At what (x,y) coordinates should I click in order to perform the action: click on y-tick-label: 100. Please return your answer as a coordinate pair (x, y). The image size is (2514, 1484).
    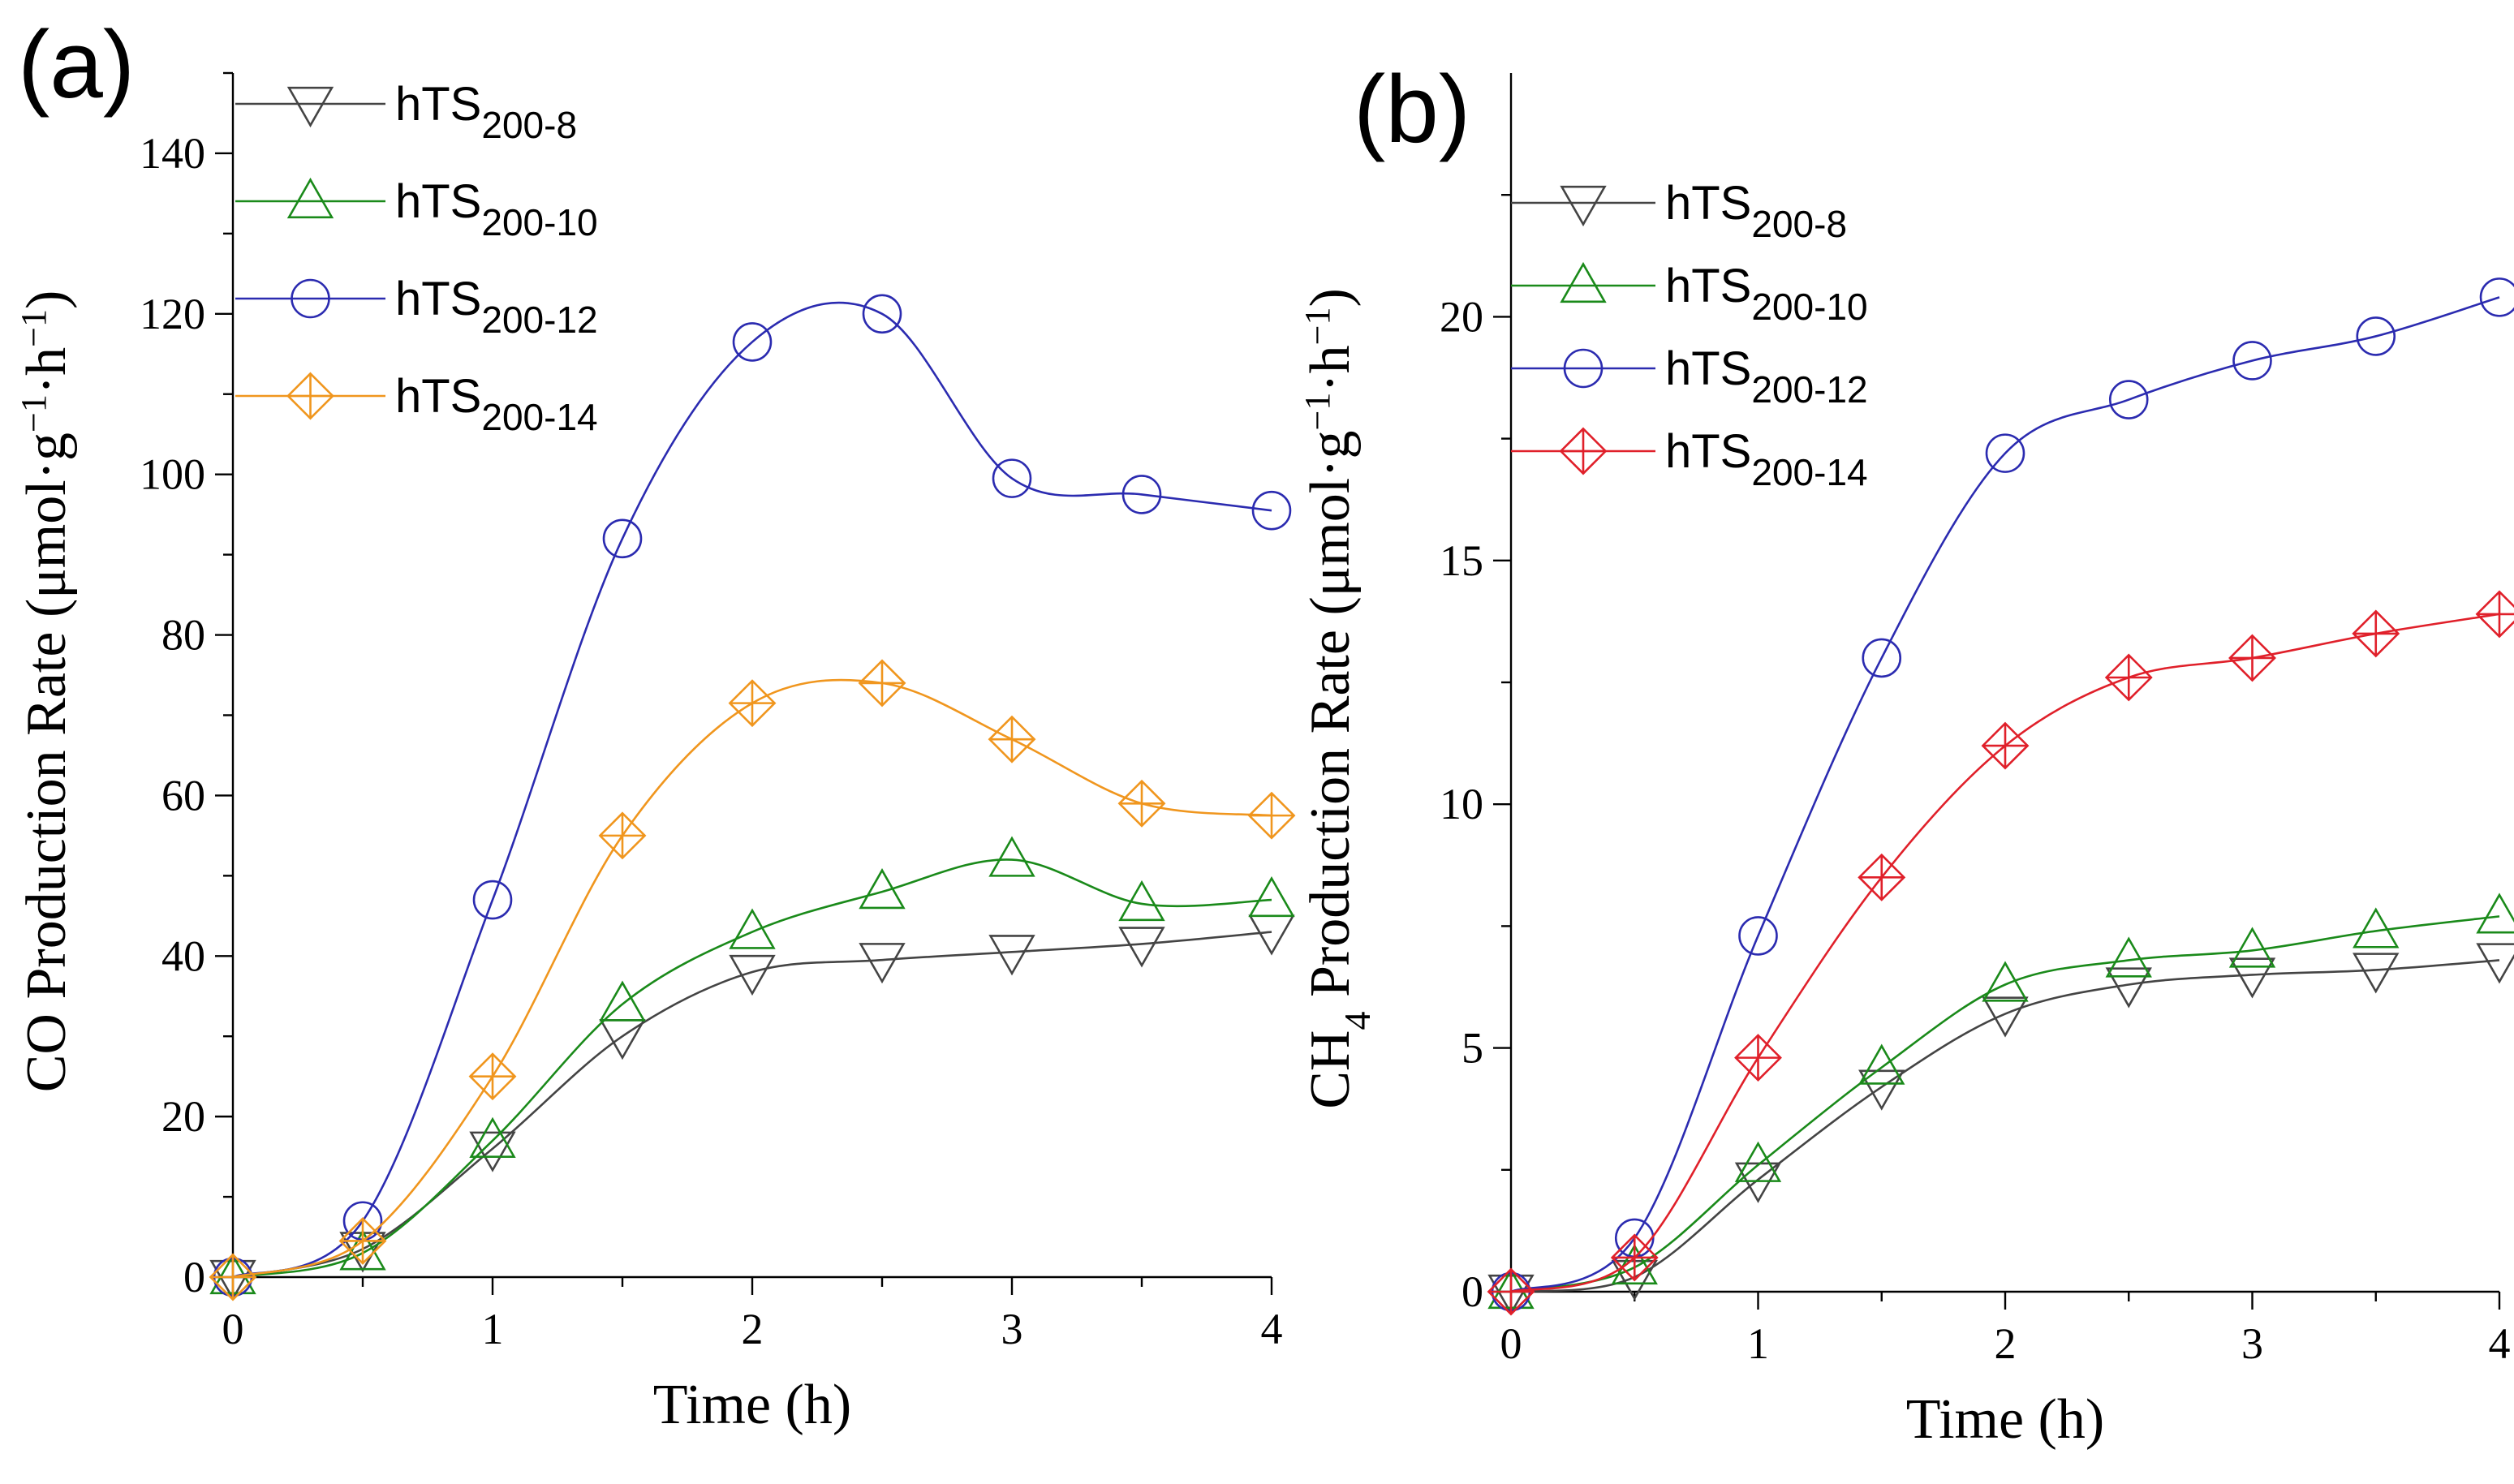
    Looking at the image, I should click on (172, 474).